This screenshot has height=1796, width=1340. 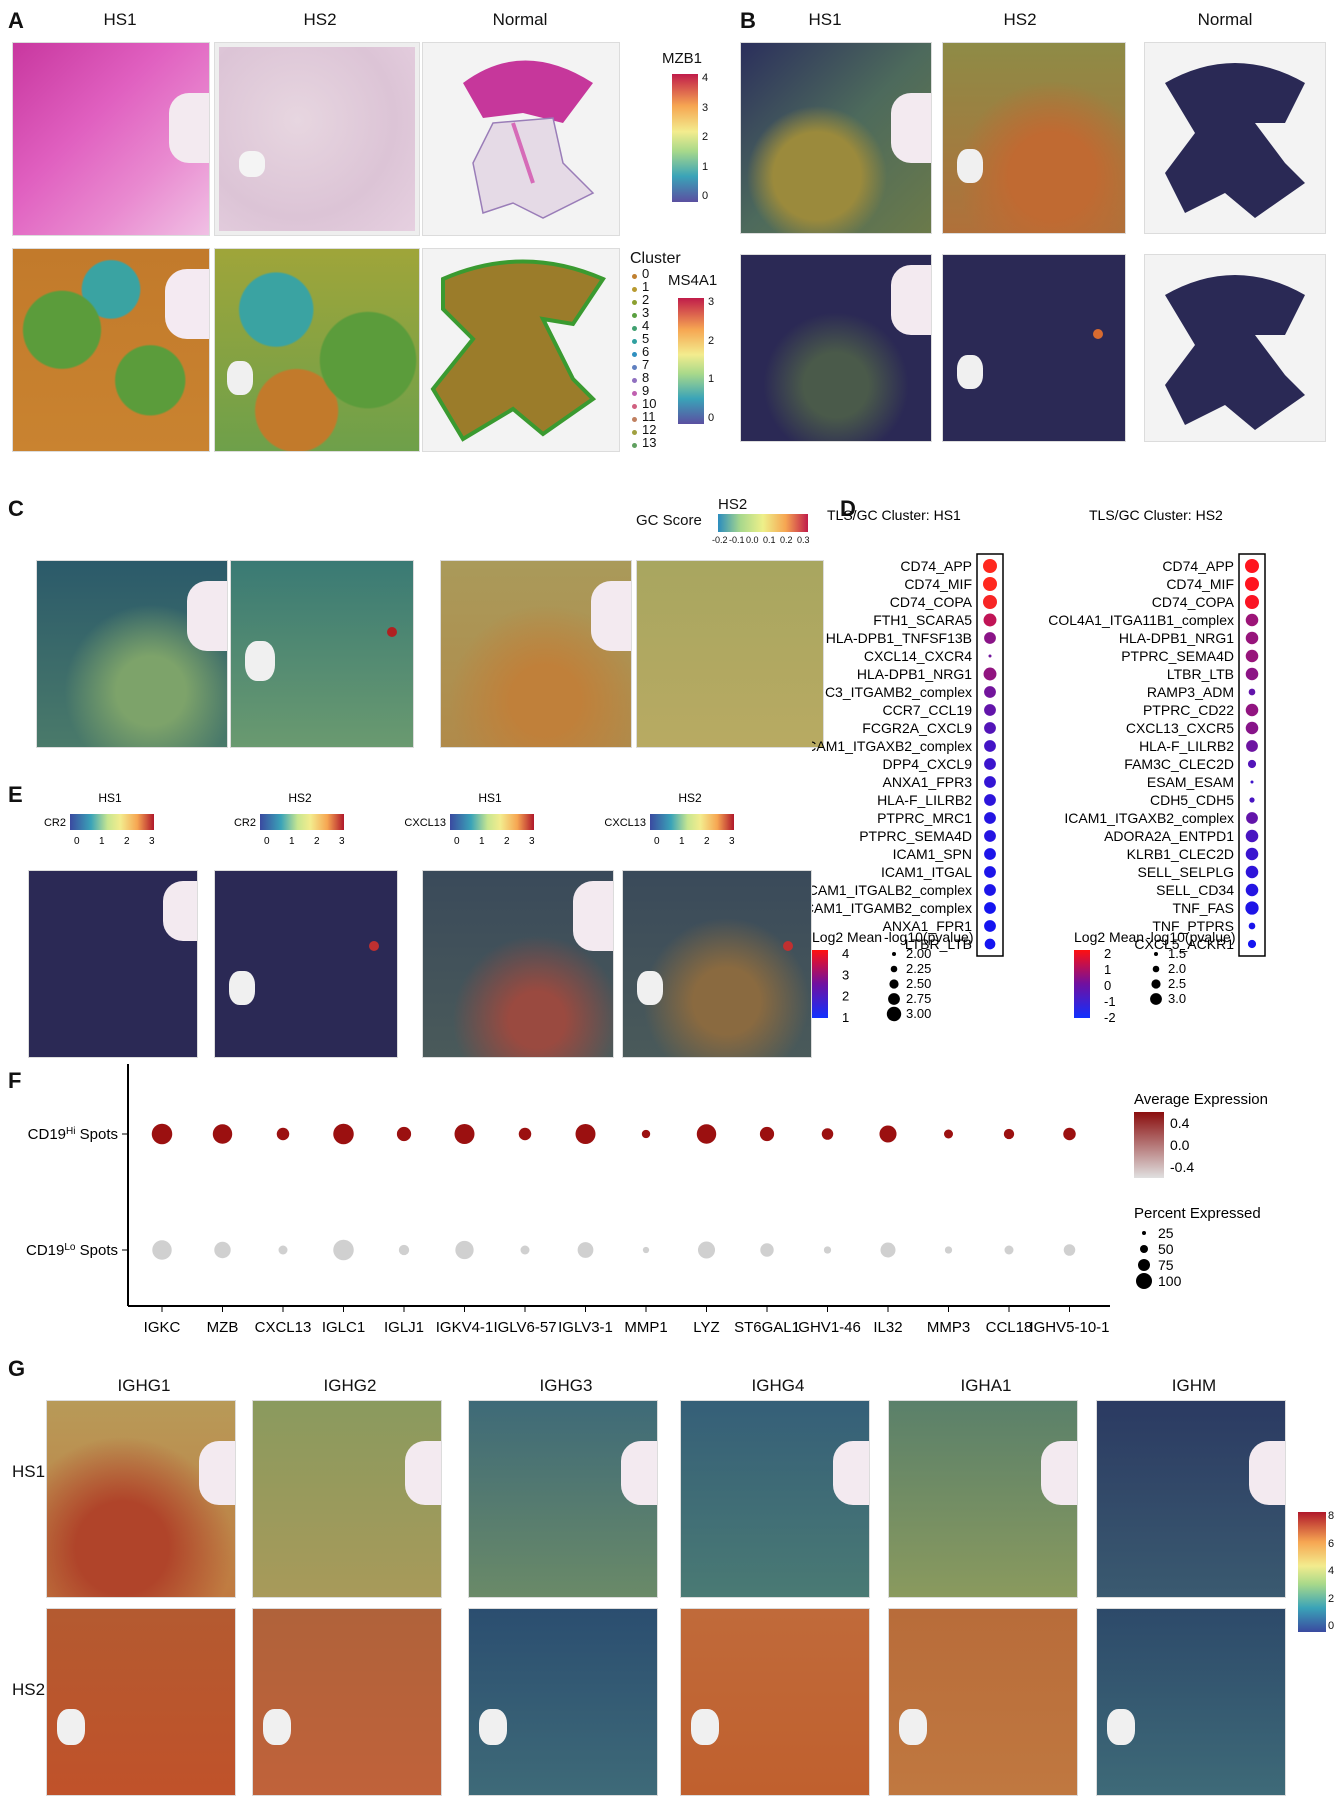 What do you see at coordinates (520, 19) in the screenshot?
I see `panel-a-col-normal: Normal` at bounding box center [520, 19].